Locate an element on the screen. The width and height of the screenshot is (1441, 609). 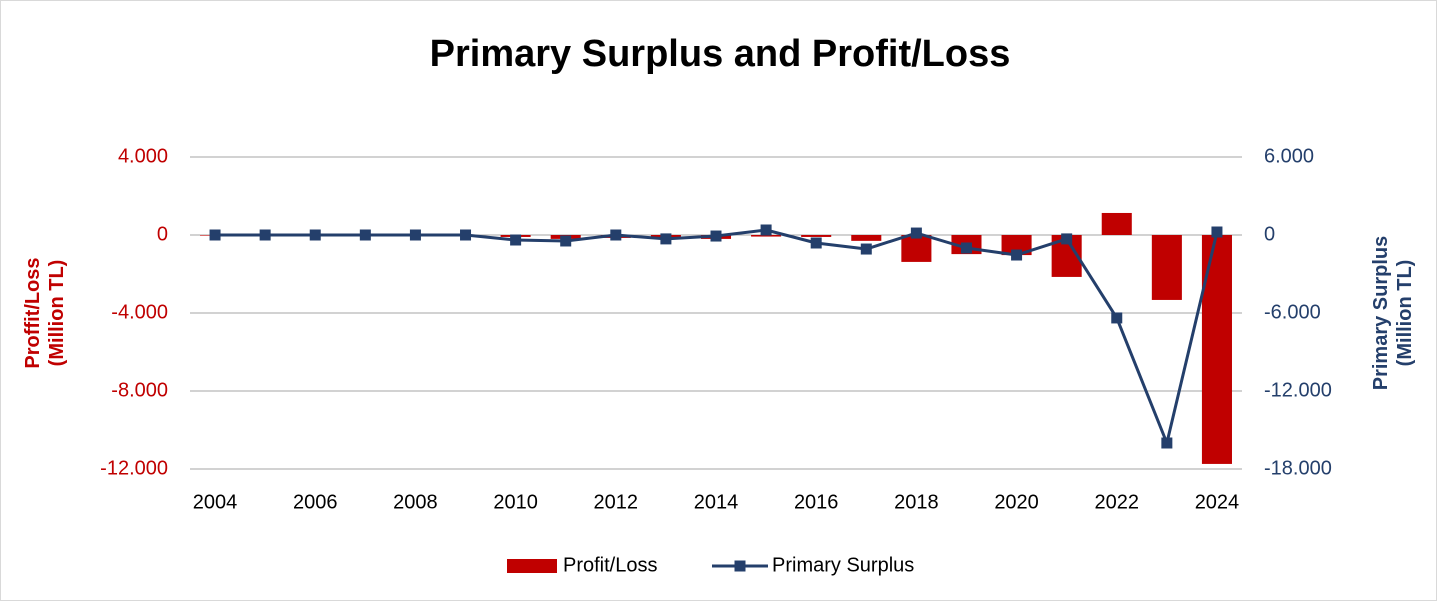
y2-tick-label: -18.000 is located at coordinates (1298, 468).